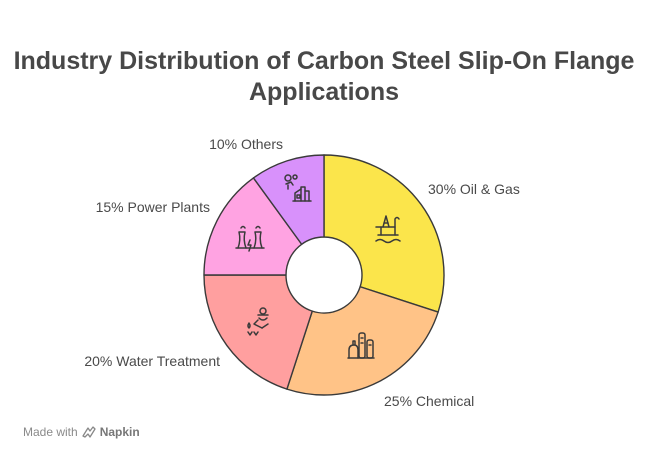 The height and width of the screenshot is (461, 648). What do you see at coordinates (152, 361) in the screenshot?
I see `slice-label: 20% Water Treatment` at bounding box center [152, 361].